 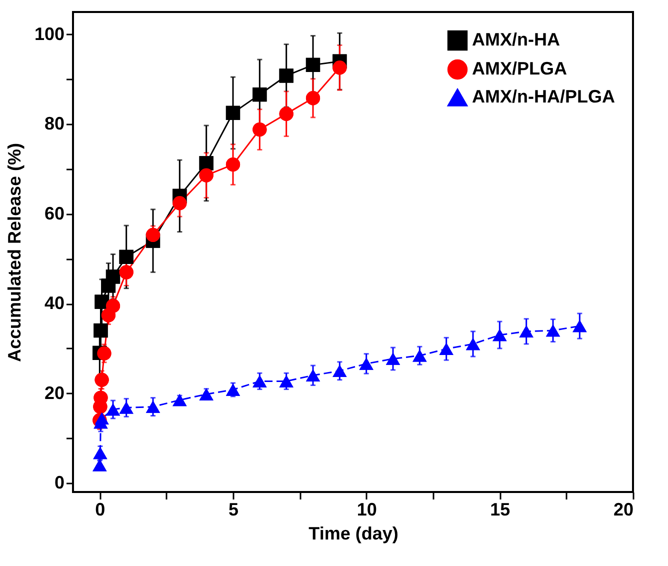 I want to click on y-tick-label: 40, so click(x=54, y=303).